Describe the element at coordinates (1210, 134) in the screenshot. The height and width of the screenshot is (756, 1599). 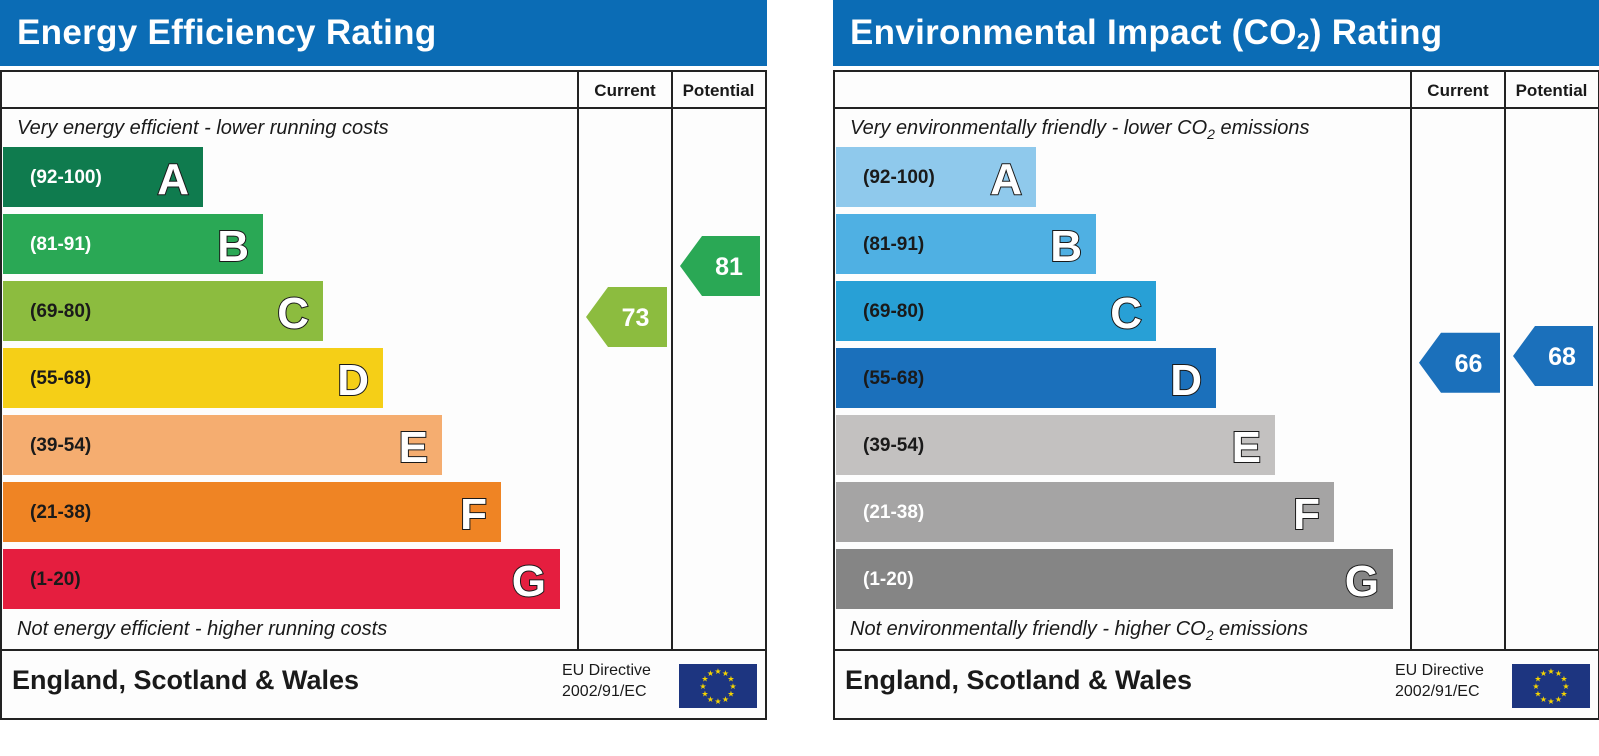
I see `top-note-subscript: 2` at that location.